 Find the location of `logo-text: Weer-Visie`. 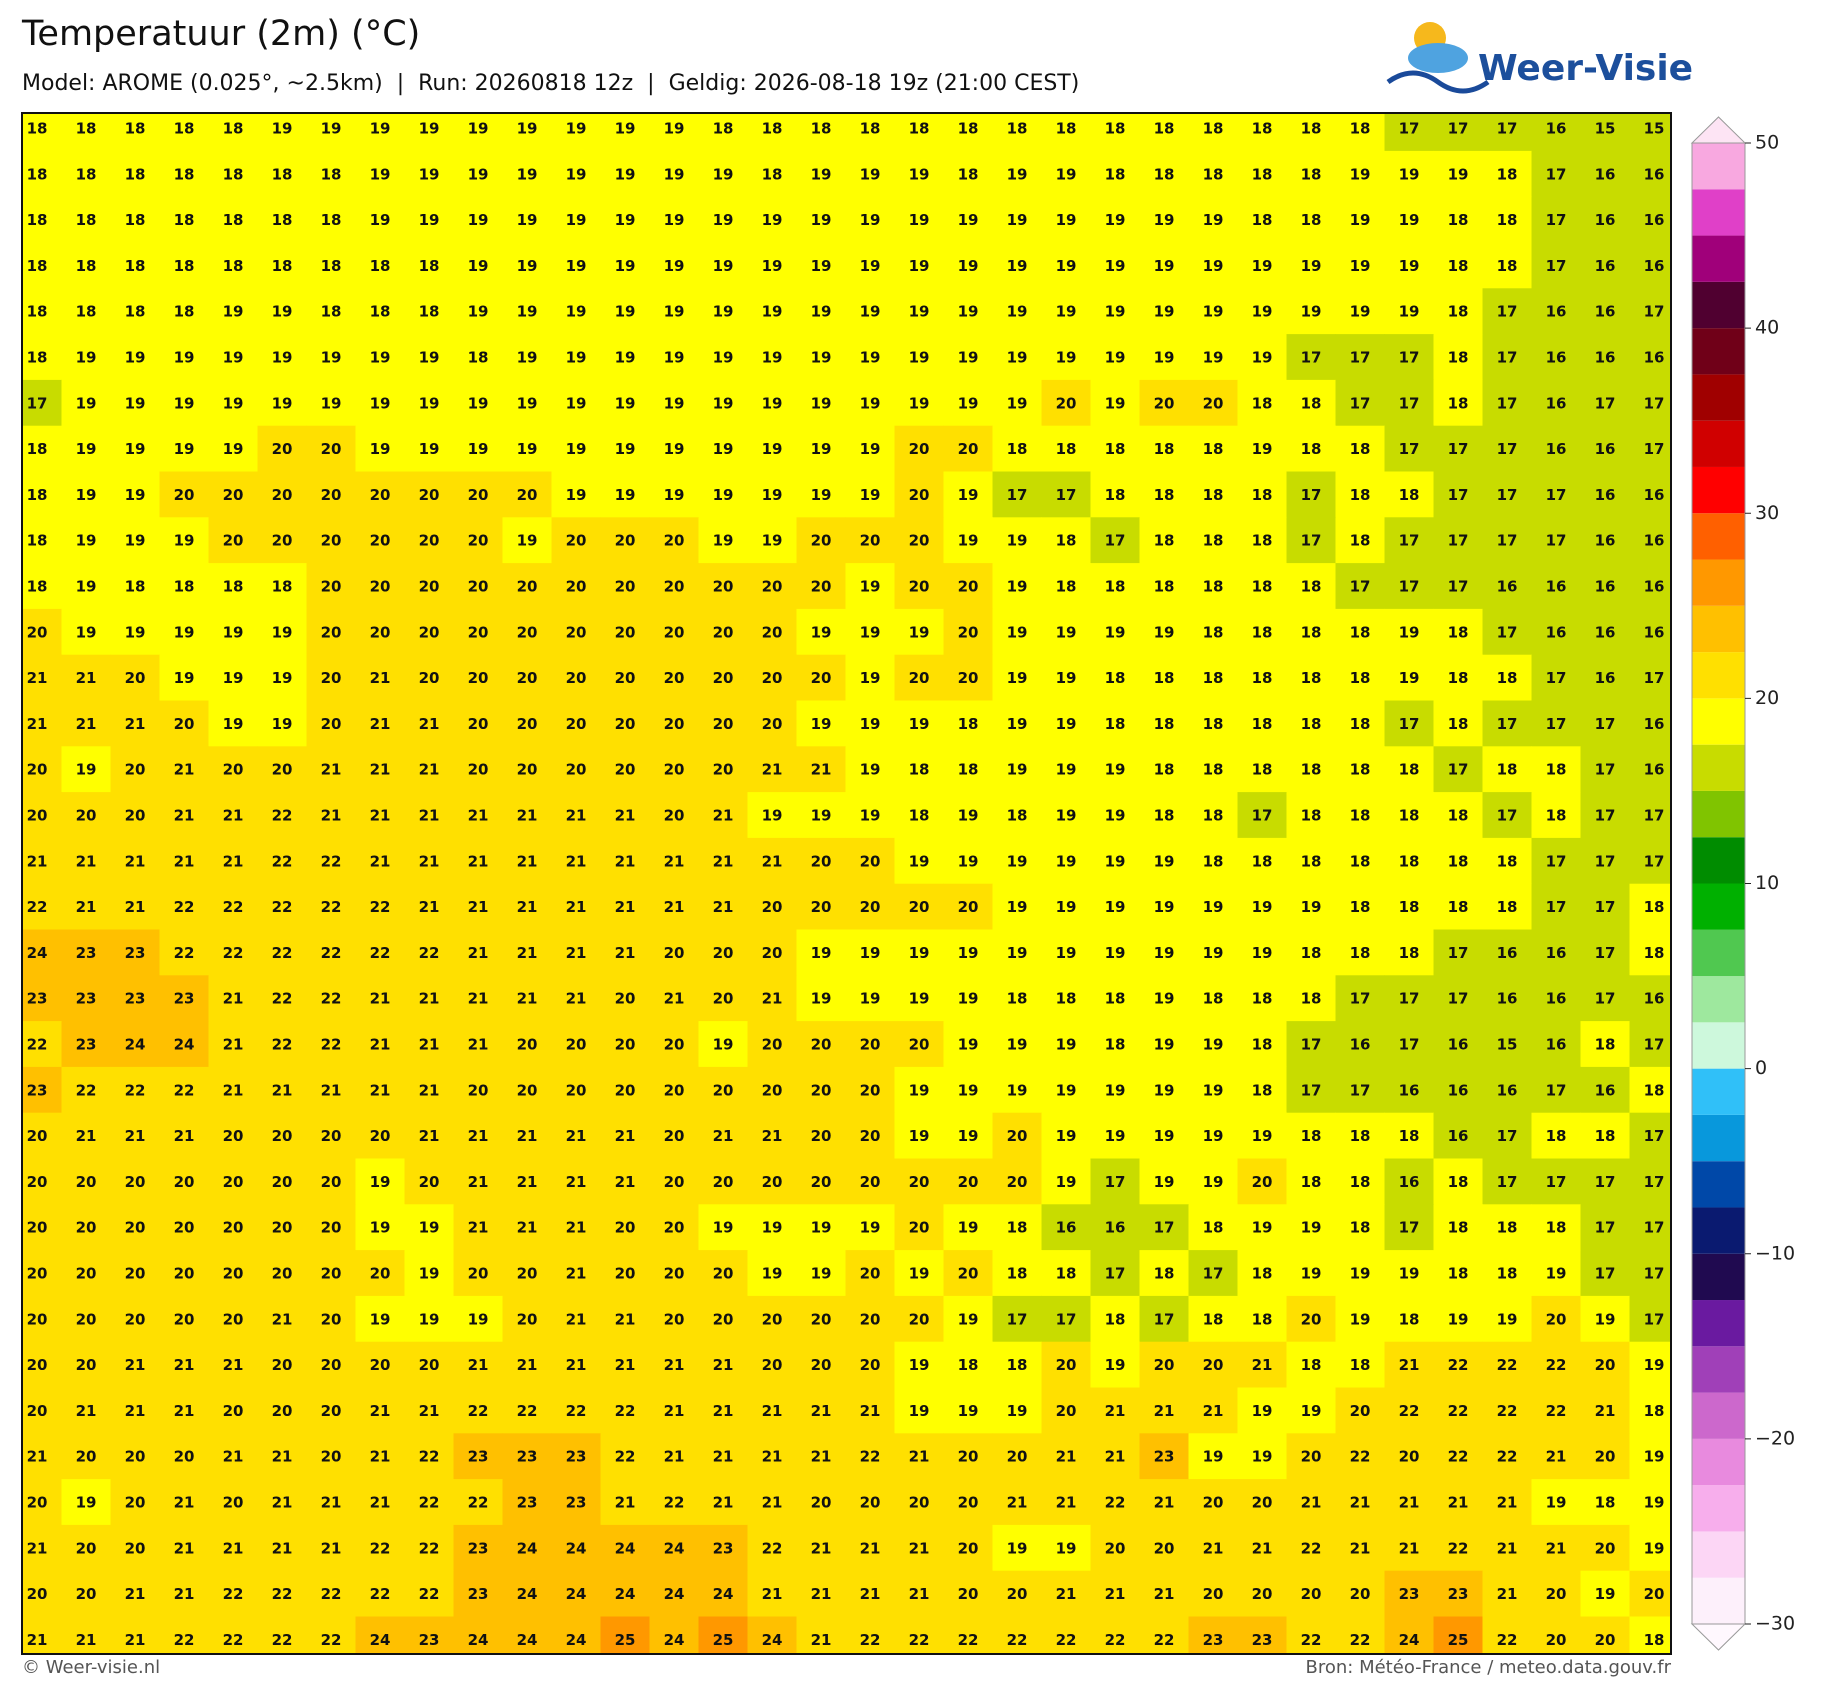

logo-text: Weer-Visie is located at coordinates (1585, 68).